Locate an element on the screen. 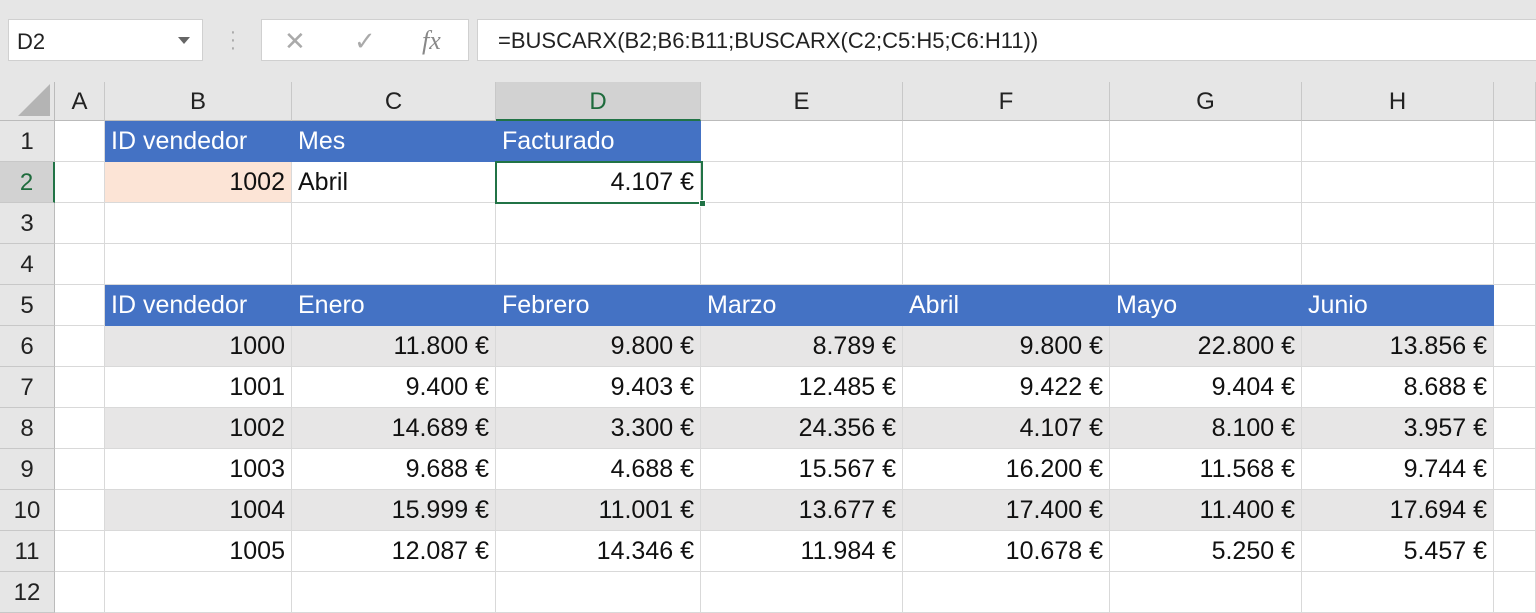 This screenshot has height=613, width=1536. table-cell: 13.856 € is located at coordinates (1398, 346).